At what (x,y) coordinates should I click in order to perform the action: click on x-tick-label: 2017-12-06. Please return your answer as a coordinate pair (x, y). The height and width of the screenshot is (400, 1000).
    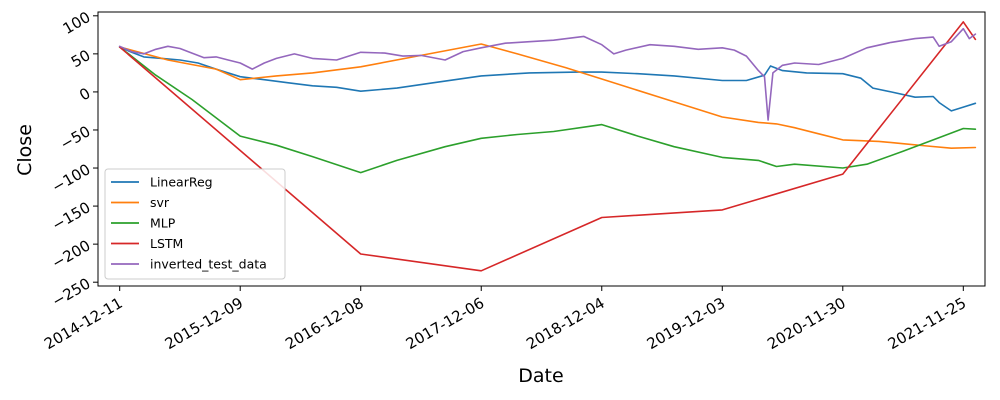
    Looking at the image, I should click on (445, 323).